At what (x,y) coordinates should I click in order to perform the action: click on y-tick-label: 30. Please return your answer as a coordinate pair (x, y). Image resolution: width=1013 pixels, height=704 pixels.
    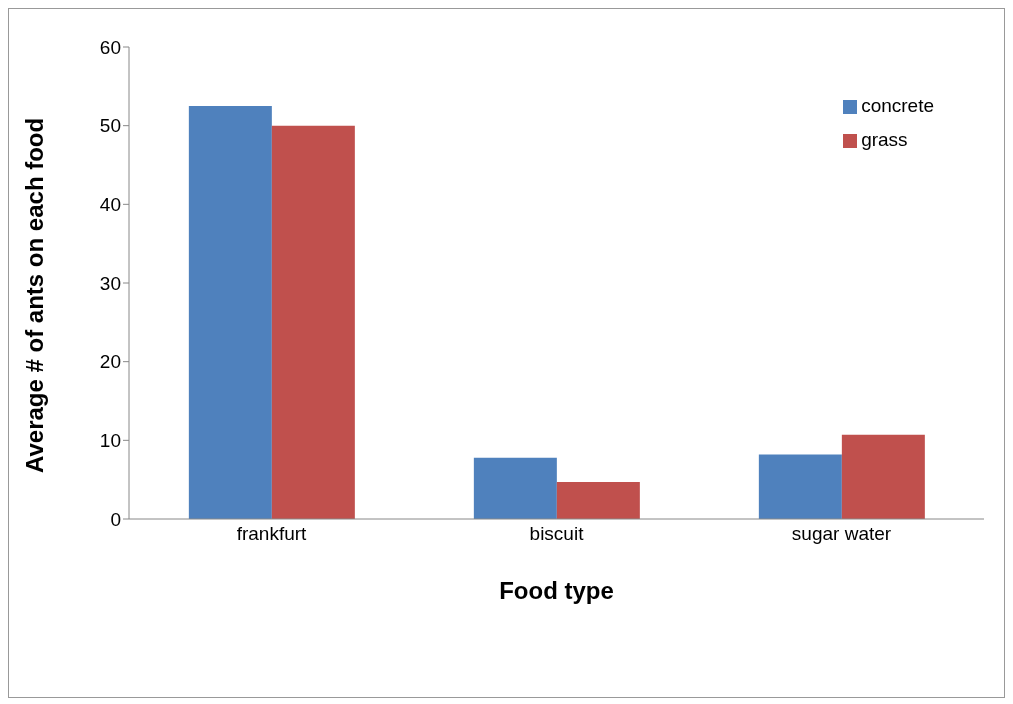
    Looking at the image, I should click on (110, 283).